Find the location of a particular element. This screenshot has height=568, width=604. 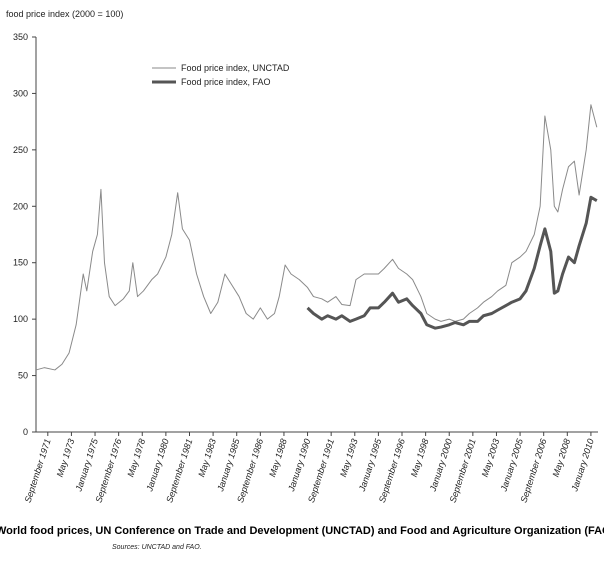

x-tick-label: September 1976 is located at coordinates (108, 471).